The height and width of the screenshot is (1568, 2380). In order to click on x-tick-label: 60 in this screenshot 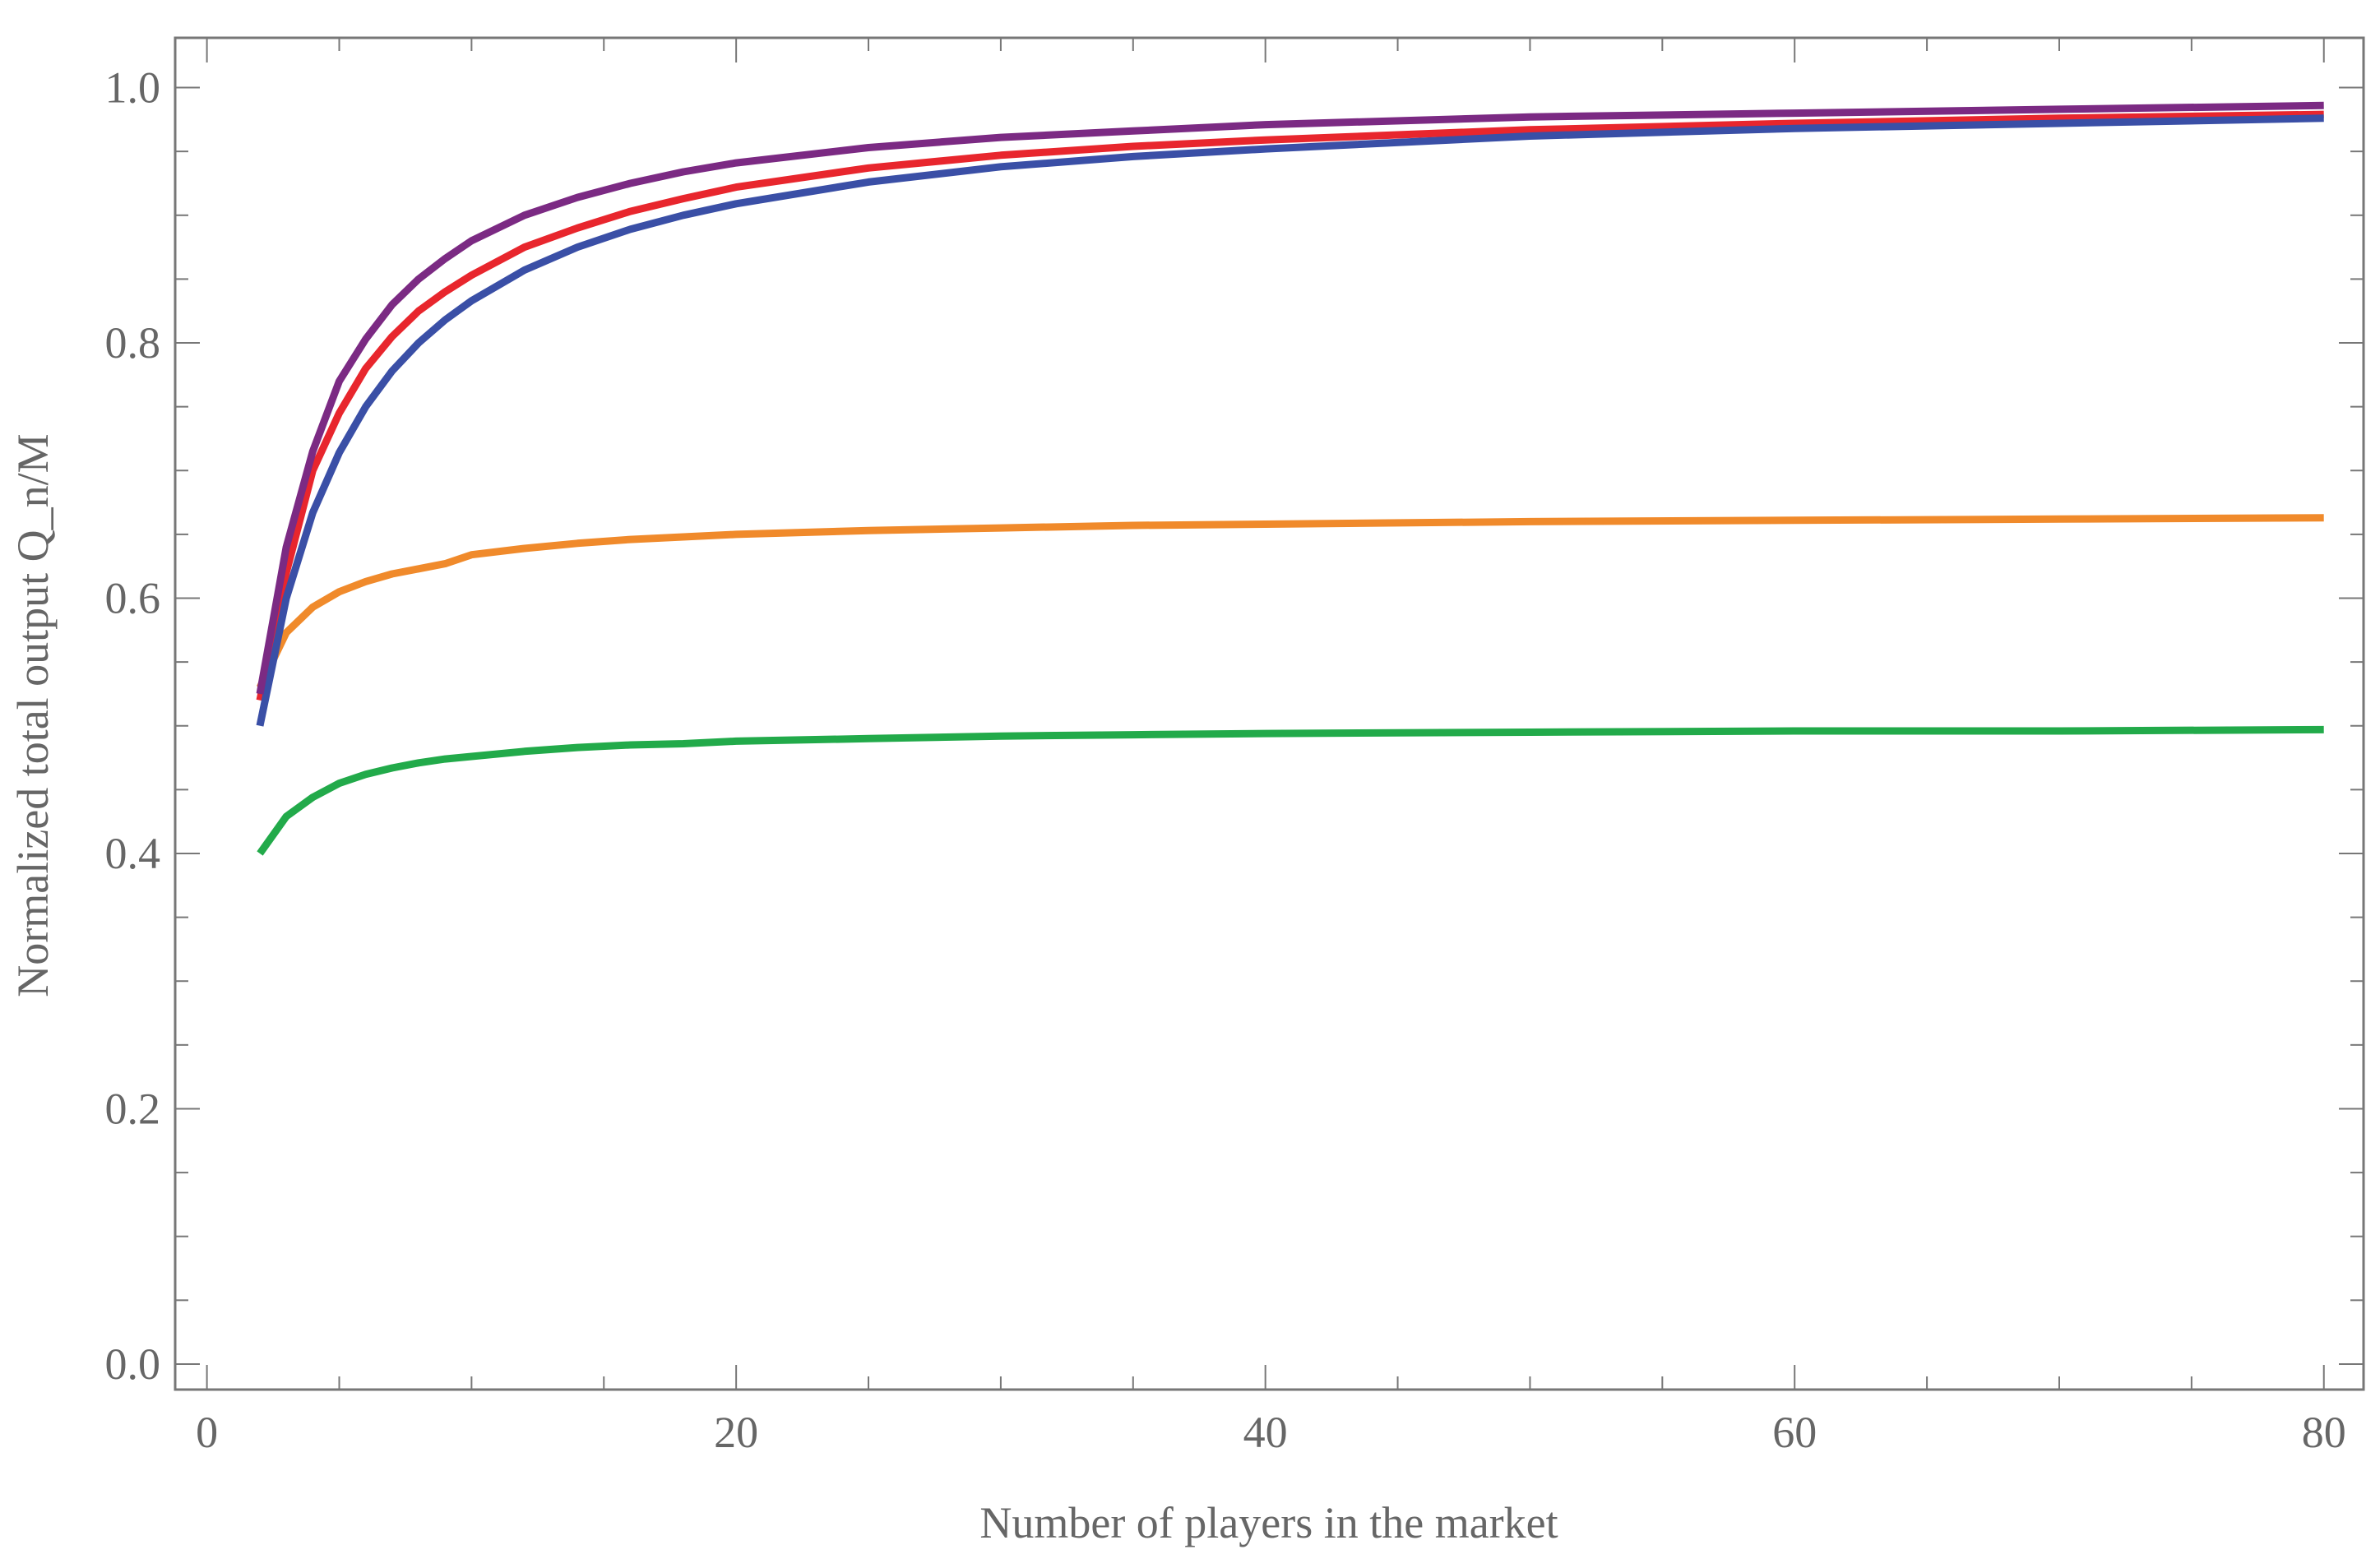, I will do `click(1794, 1432)`.